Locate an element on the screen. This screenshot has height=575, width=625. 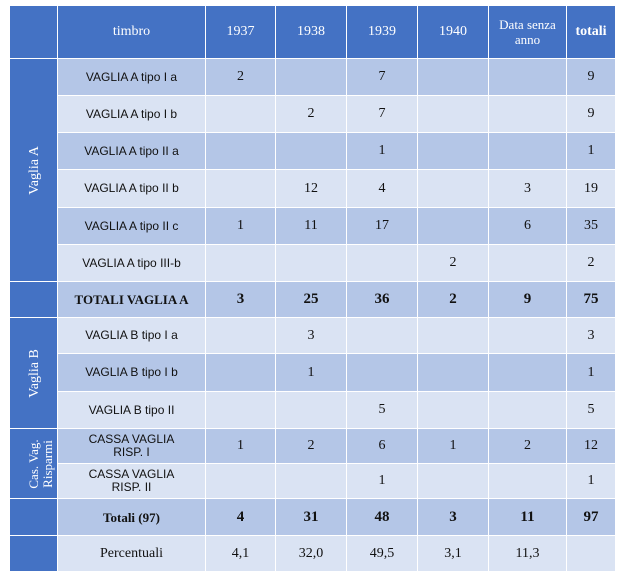
cell: 49,5 is located at coordinates (382, 553).